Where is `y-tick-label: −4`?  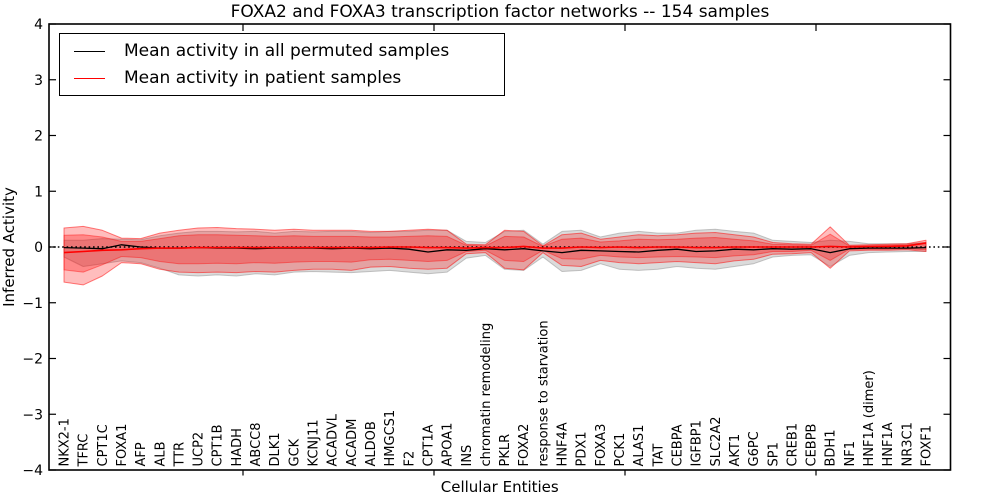
y-tick-label: −4 is located at coordinates (32, 471).